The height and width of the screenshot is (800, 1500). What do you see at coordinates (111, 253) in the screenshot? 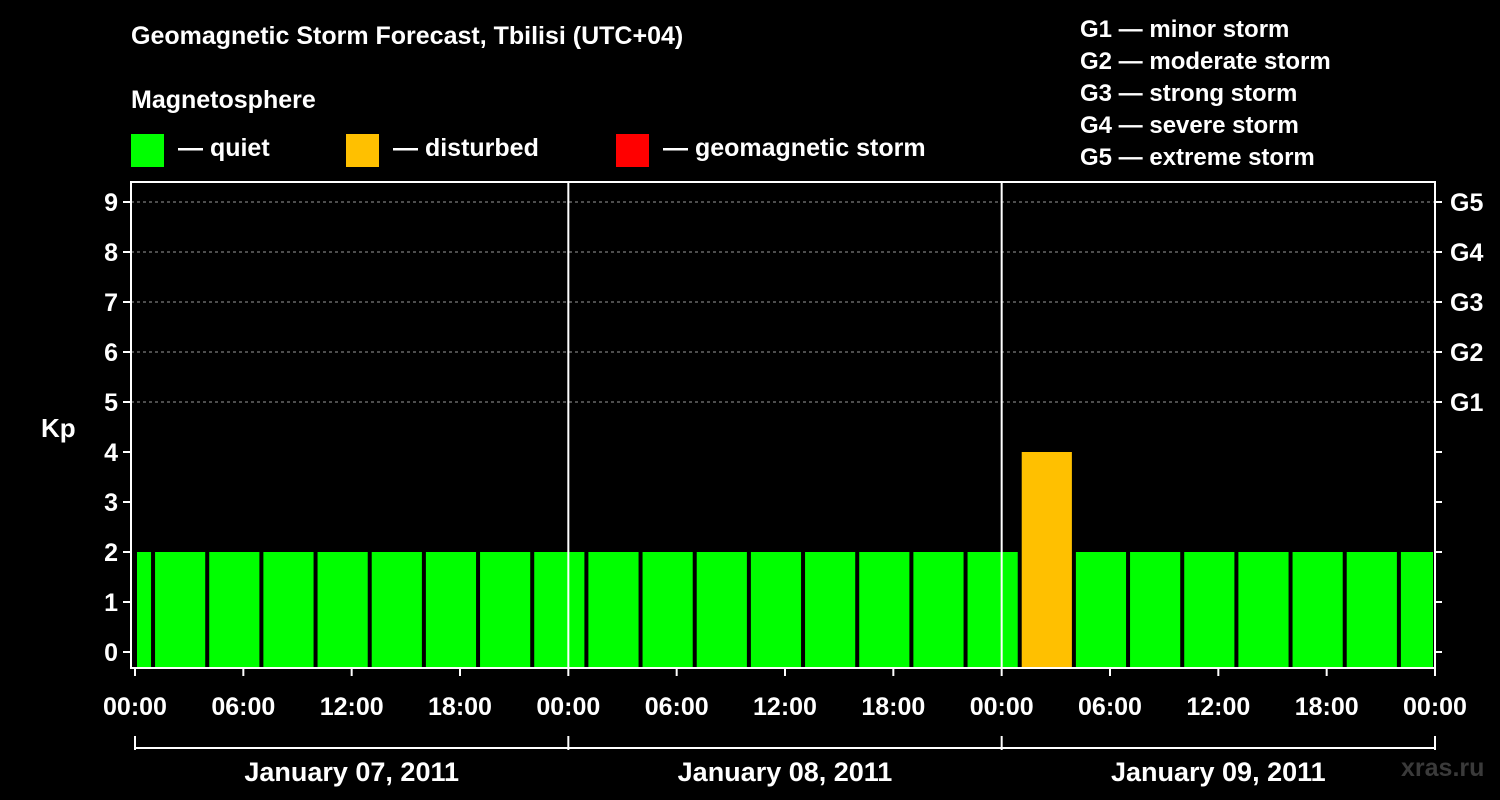
I see `y-tick-label: 8` at bounding box center [111, 253].